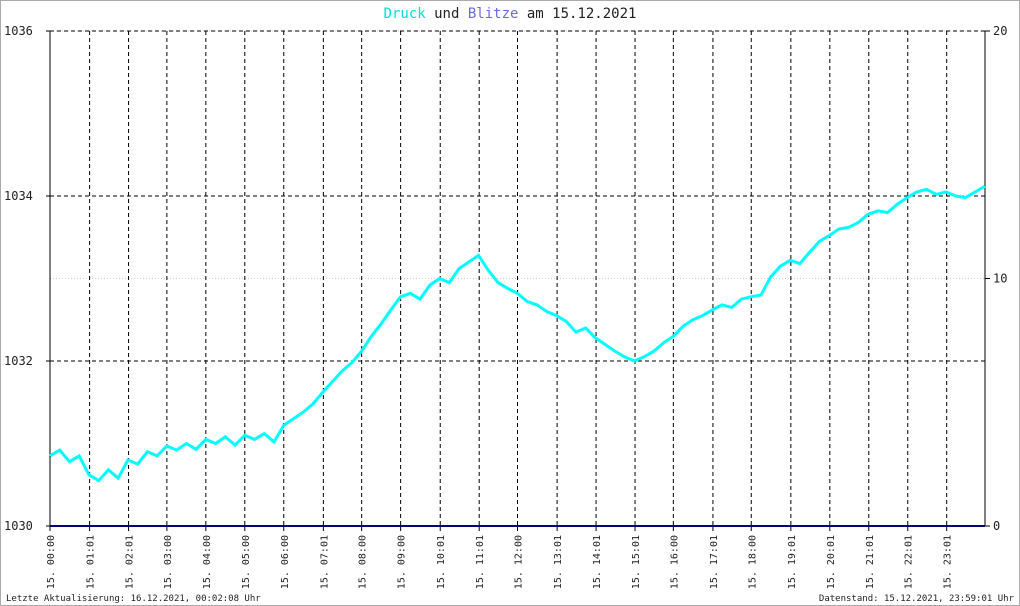 The width and height of the screenshot is (1020, 606). I want to click on chart-title: Druck und Blitze am 15.12.2021, so click(510, 14).